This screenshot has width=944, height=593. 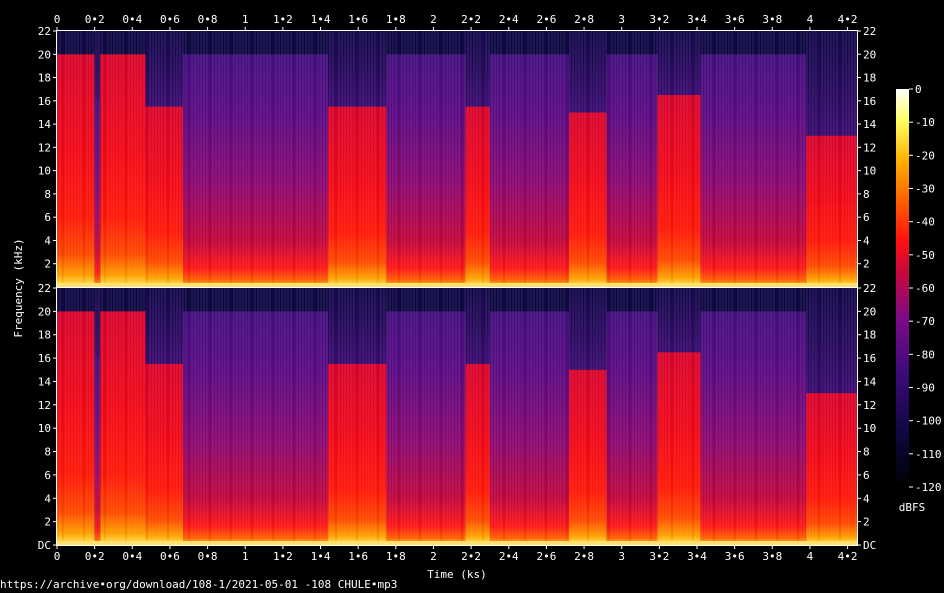 What do you see at coordinates (426, 43) in the screenshot?
I see `segment-6-left-above-cutoff` at bounding box center [426, 43].